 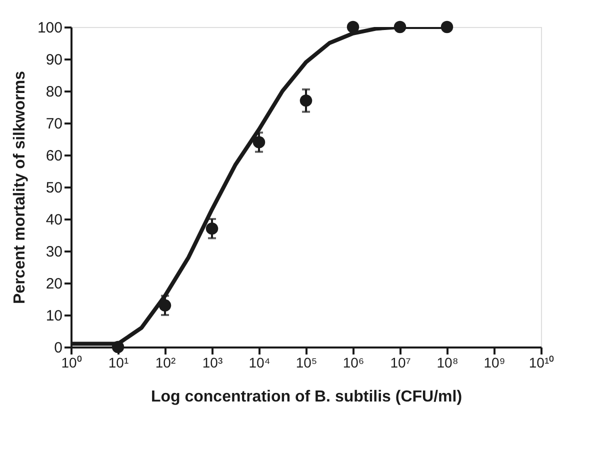 What do you see at coordinates (307, 362) in the screenshot?
I see `x-tick-label: 10⁵` at bounding box center [307, 362].